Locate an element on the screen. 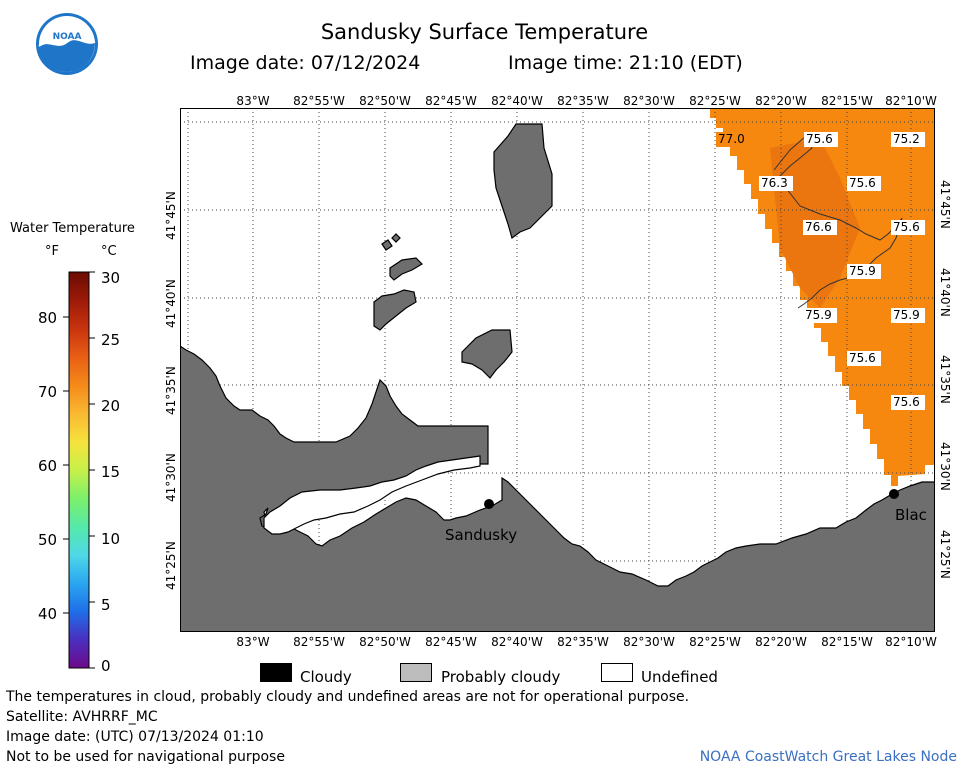 The height and width of the screenshot is (773, 969). c-label: 25 is located at coordinates (111, 340).